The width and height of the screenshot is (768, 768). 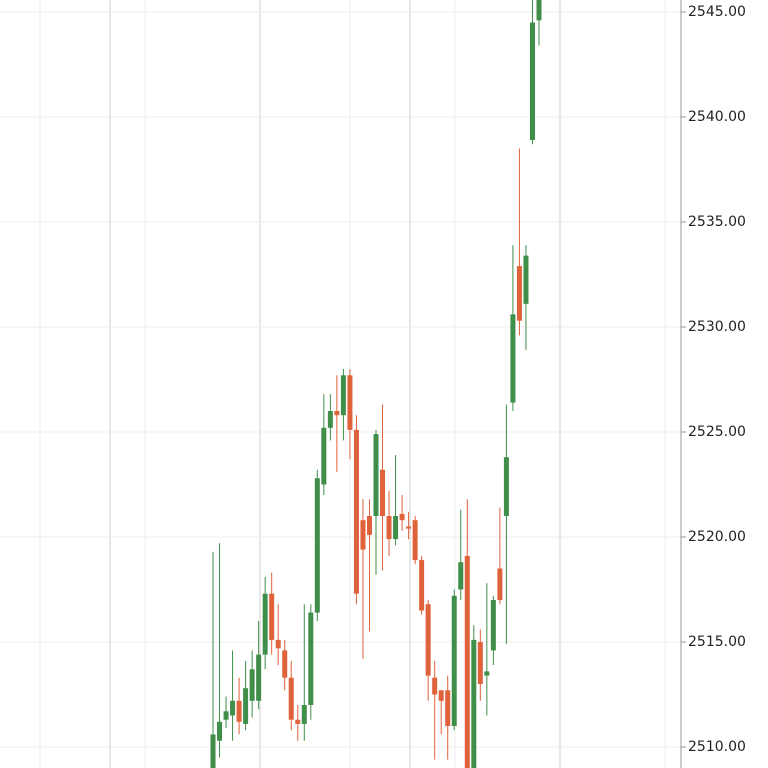 I want to click on y-tick-label: 2540.00, so click(x=717, y=117).